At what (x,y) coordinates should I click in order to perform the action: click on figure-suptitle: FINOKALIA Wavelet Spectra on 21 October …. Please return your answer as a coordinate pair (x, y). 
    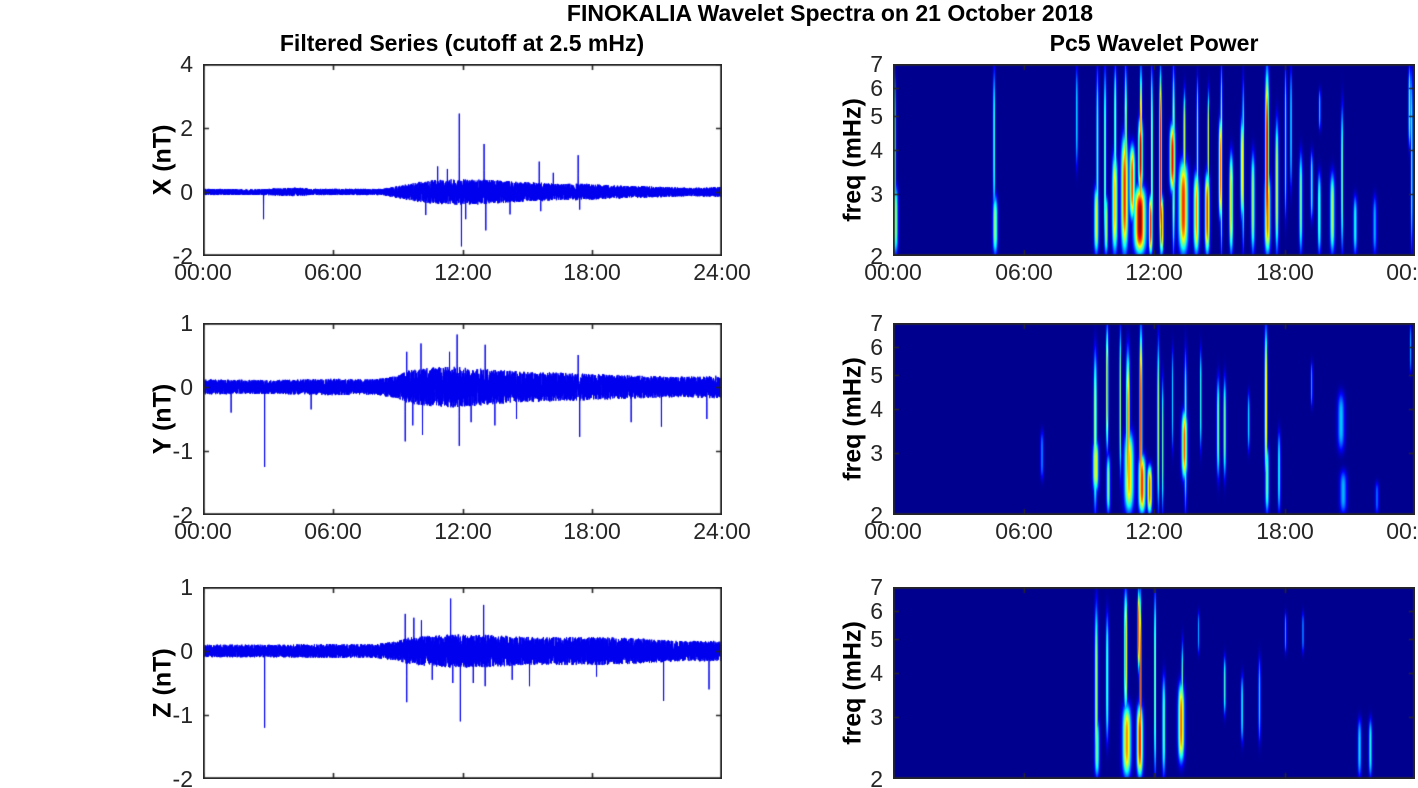
    Looking at the image, I should click on (830, 13).